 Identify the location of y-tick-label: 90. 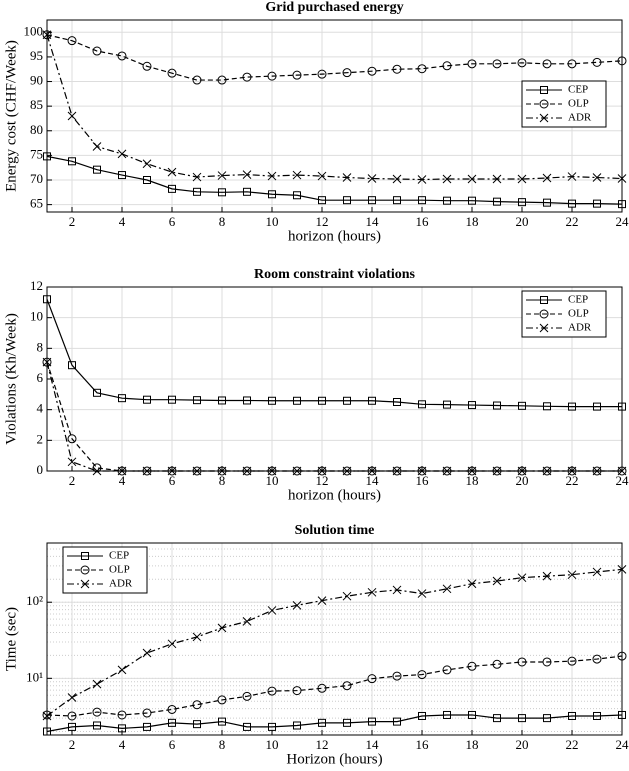
(36, 80).